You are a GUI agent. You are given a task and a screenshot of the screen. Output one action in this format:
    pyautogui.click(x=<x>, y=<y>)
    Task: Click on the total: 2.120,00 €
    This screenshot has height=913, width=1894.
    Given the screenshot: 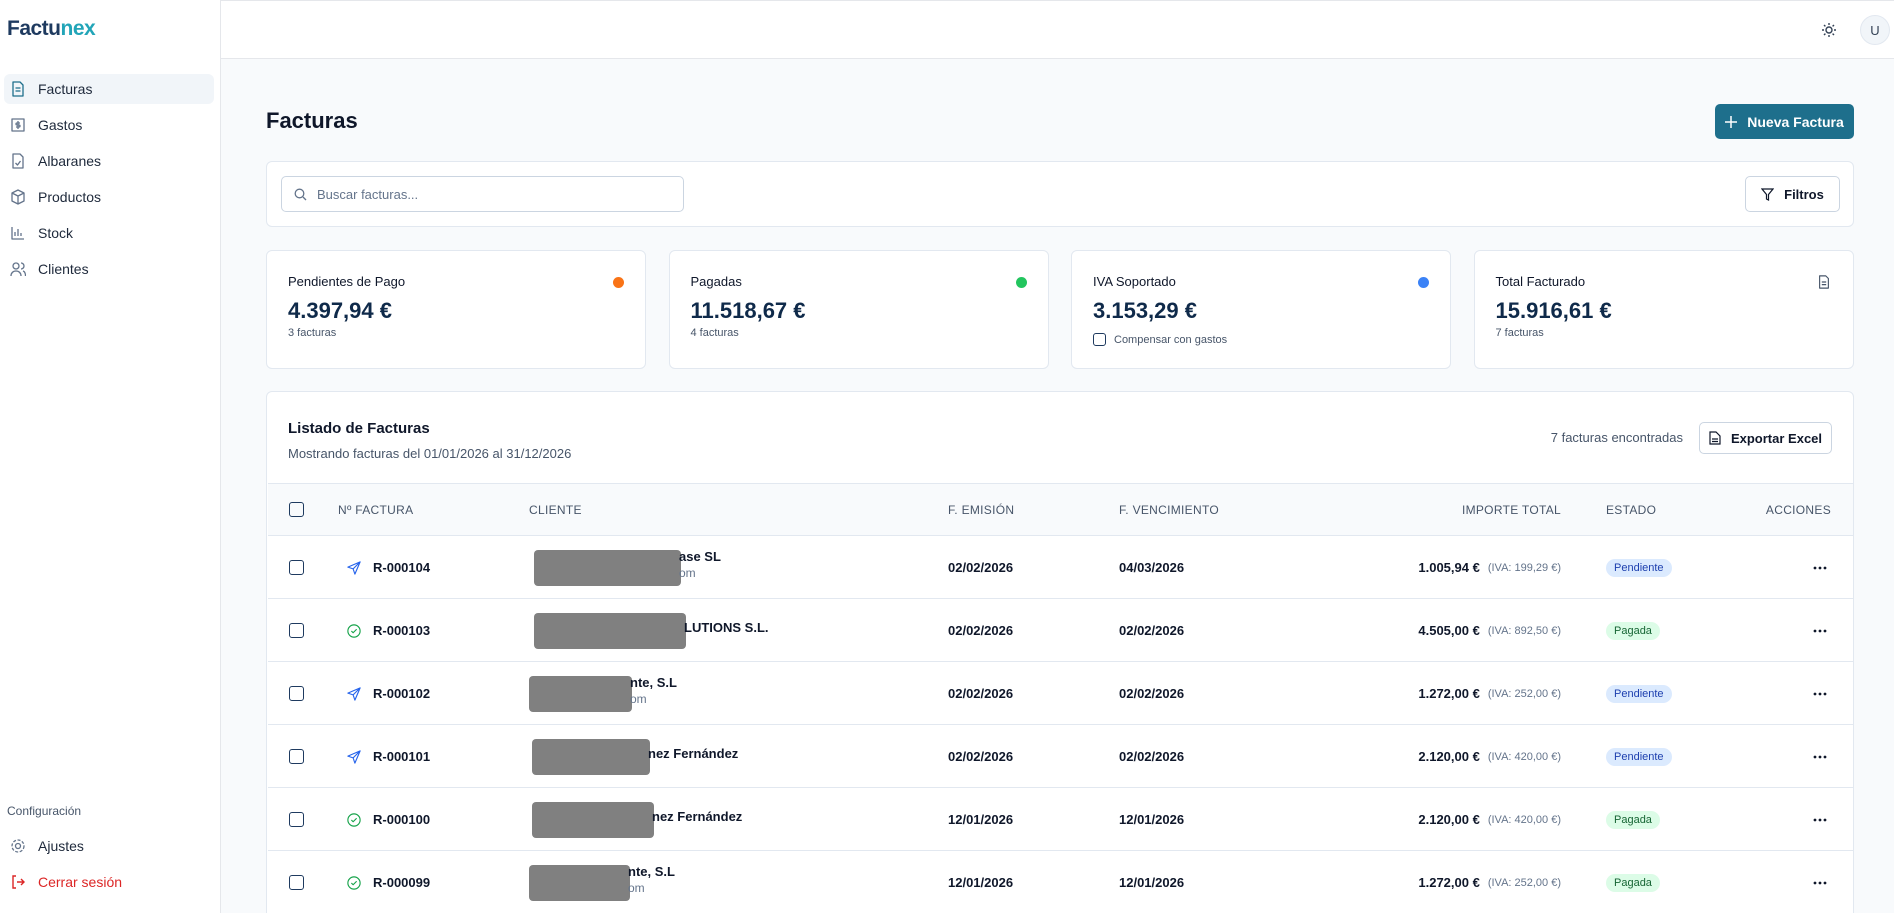 What is the action you would take?
    pyautogui.click(x=1449, y=756)
    